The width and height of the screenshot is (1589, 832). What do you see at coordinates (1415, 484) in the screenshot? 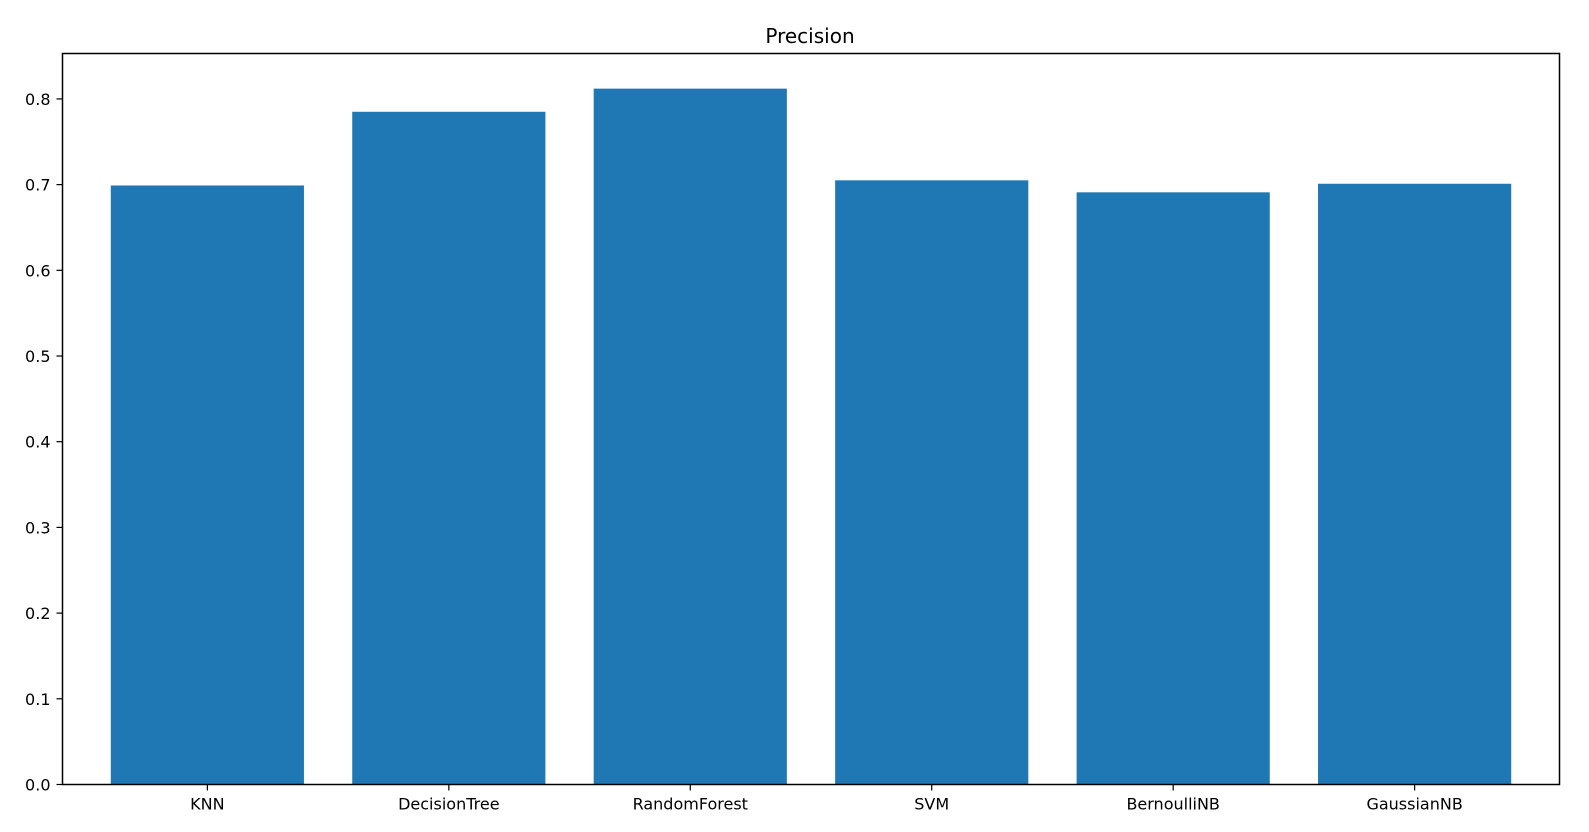
I see `bar-gaussiannb` at bounding box center [1415, 484].